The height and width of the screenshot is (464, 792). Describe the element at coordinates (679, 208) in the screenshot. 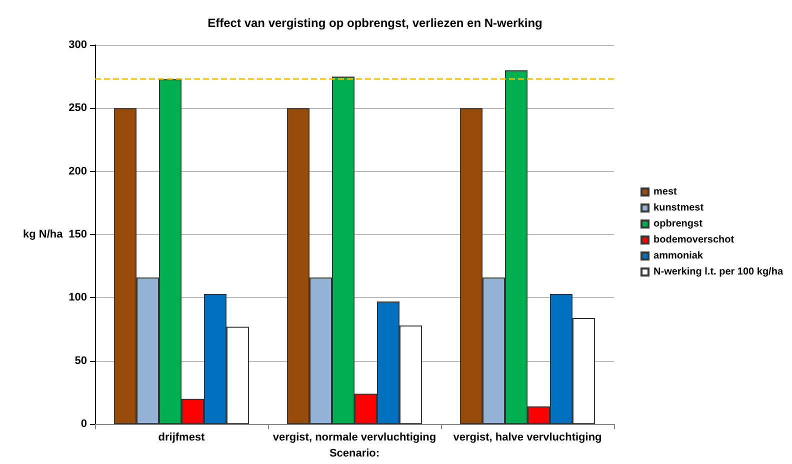

I see `legend-label: kunstmest` at that location.